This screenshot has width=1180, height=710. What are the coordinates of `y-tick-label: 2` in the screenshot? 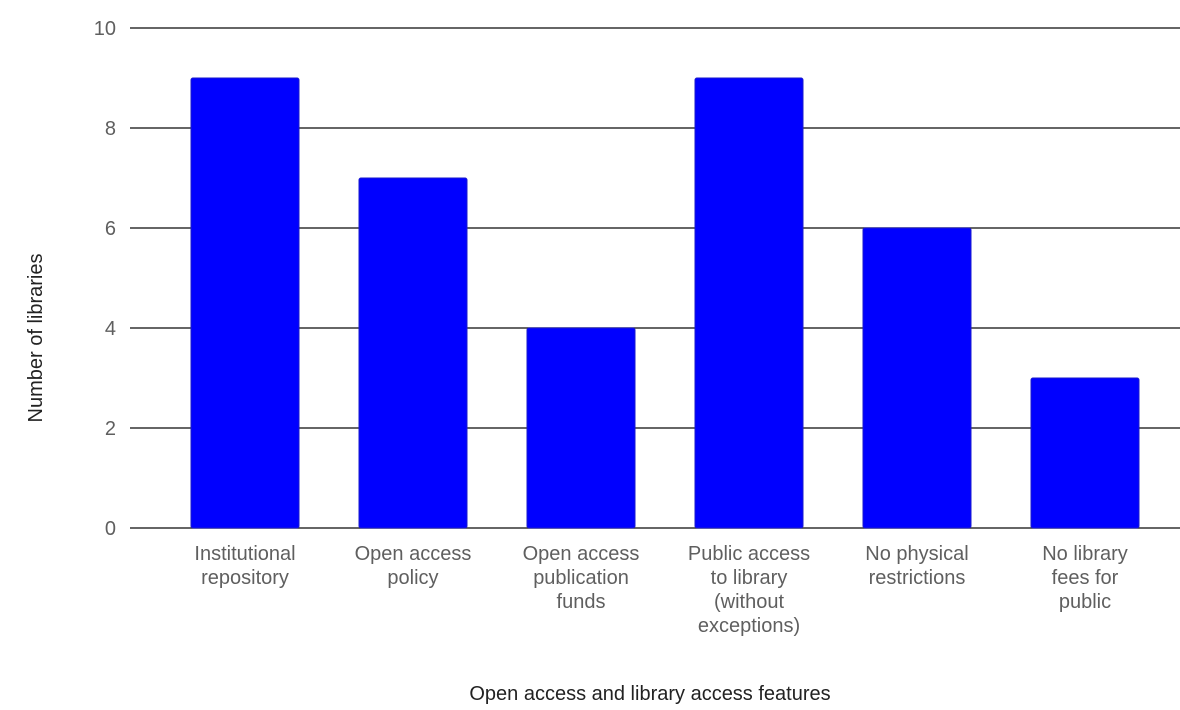 It's located at (110, 429).